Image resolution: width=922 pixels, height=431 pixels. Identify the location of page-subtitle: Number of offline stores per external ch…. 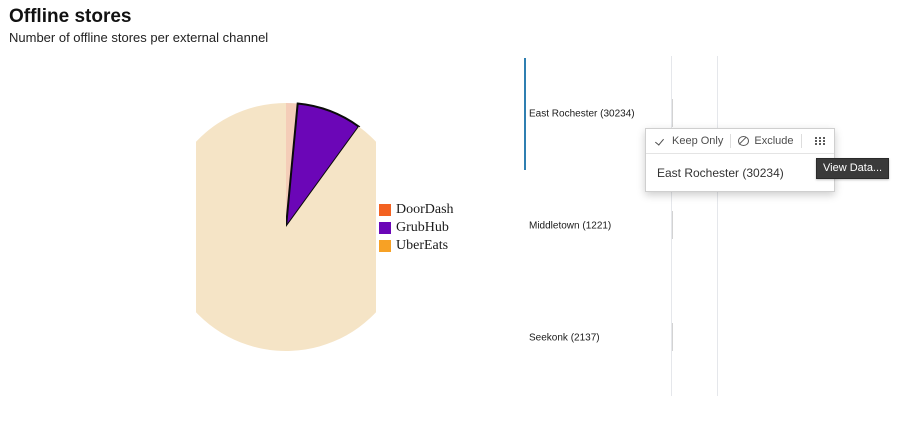
(139, 37).